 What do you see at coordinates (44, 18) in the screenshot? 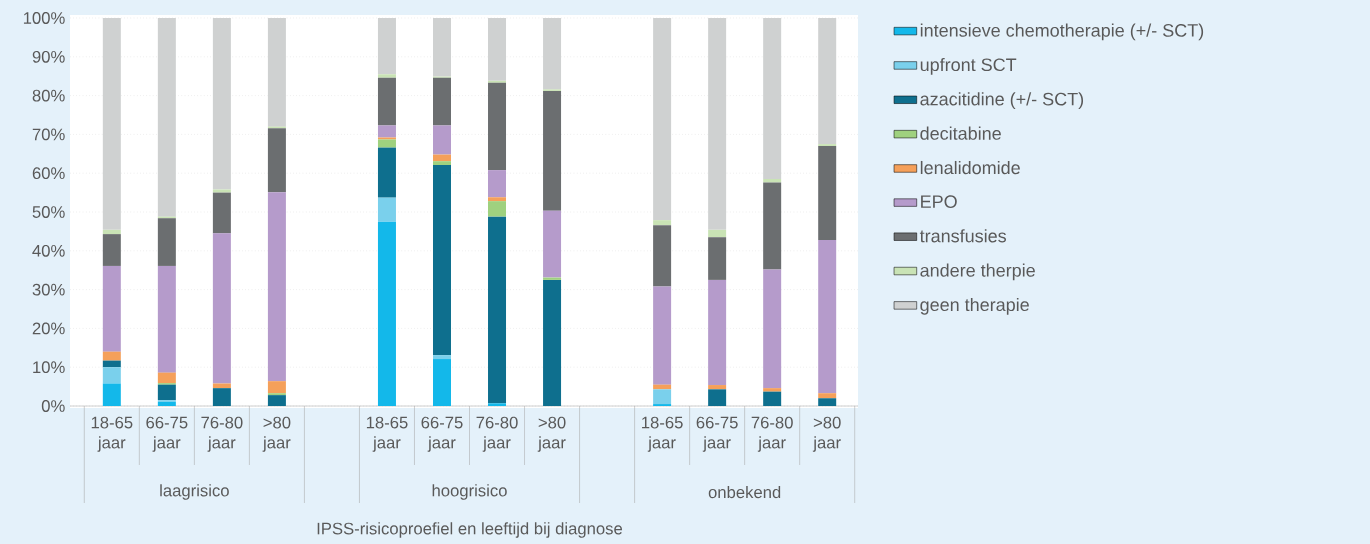
I see `y-tick-label: 100%` at bounding box center [44, 18].